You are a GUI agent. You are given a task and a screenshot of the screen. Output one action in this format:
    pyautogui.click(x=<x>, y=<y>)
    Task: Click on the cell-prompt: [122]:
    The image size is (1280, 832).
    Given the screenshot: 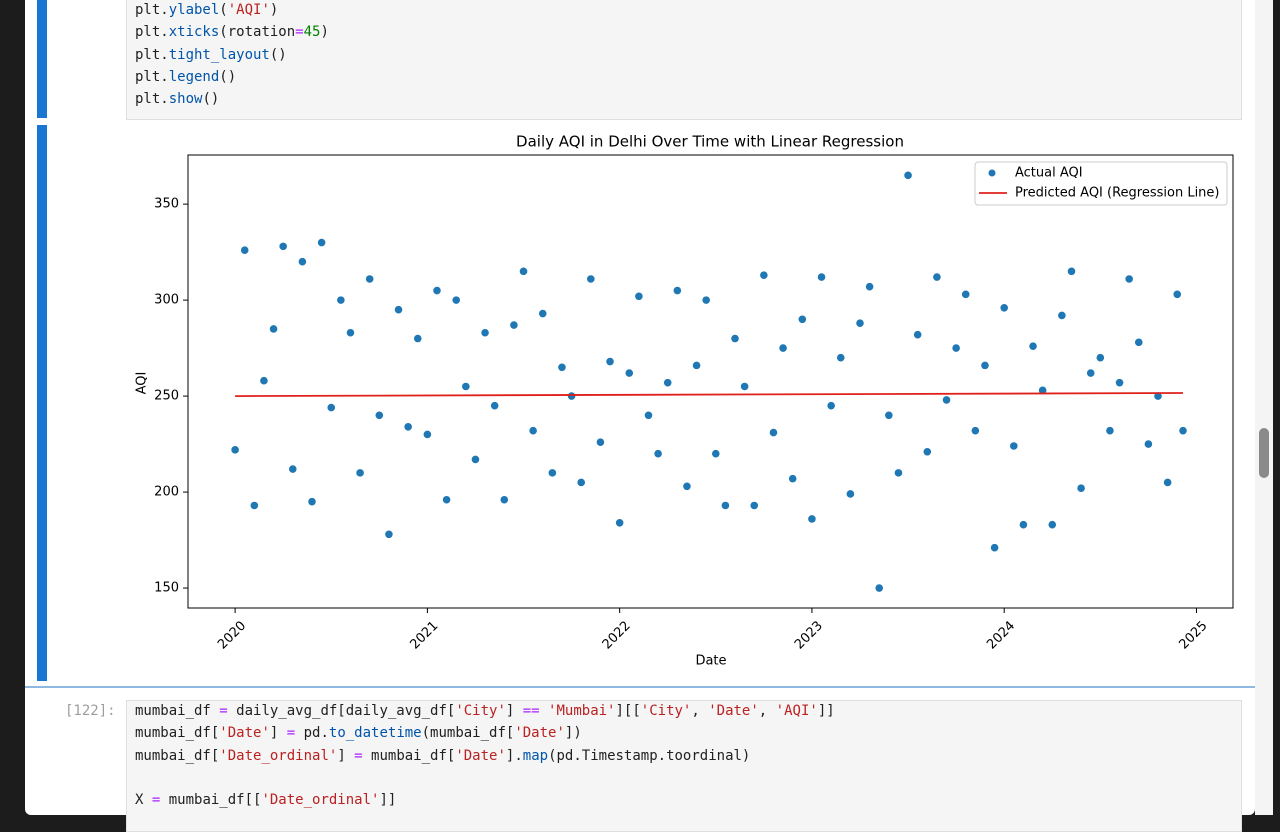 What is the action you would take?
    pyautogui.click(x=90, y=711)
    